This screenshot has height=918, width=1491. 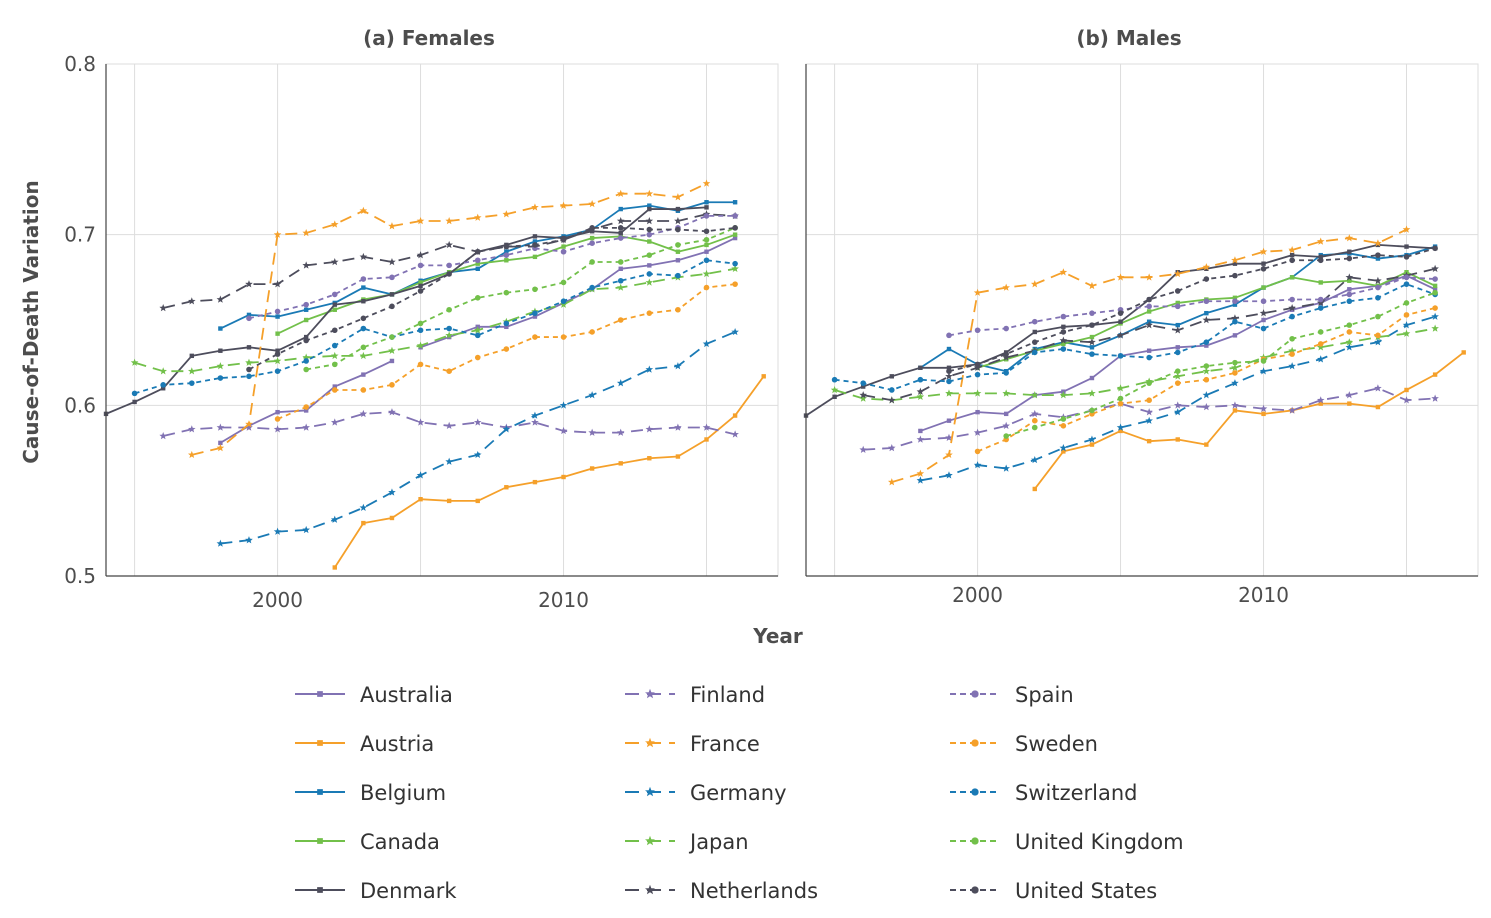 I want to click on series-sweden, so click(x=506, y=351).